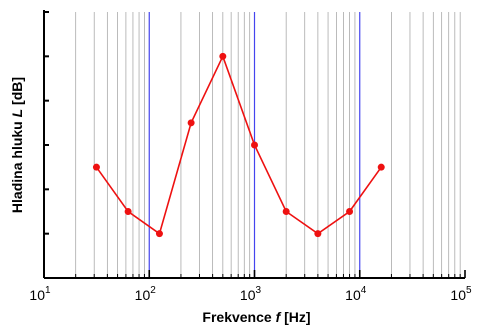  Describe the element at coordinates (146, 294) in the screenshot. I see `x-tick-label: 10²` at that location.